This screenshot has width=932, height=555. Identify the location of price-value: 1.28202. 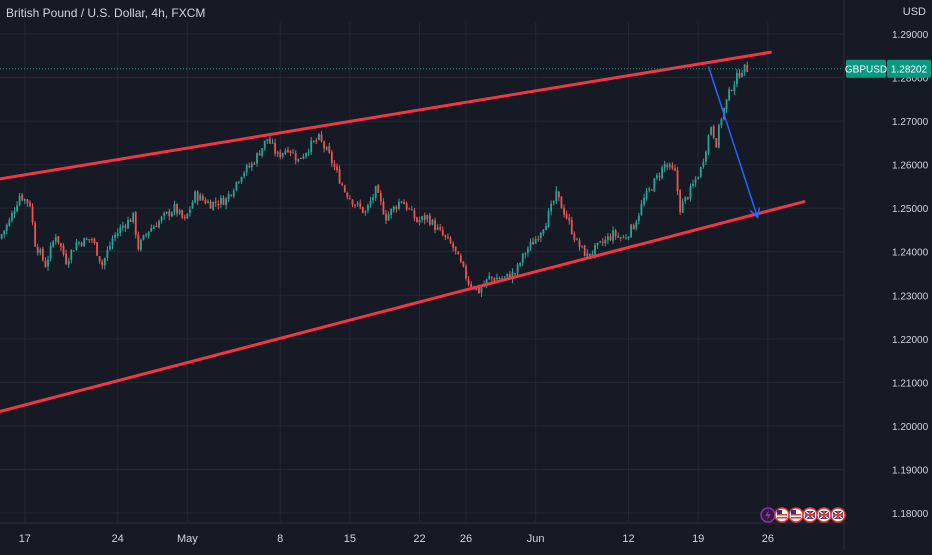
(909, 70).